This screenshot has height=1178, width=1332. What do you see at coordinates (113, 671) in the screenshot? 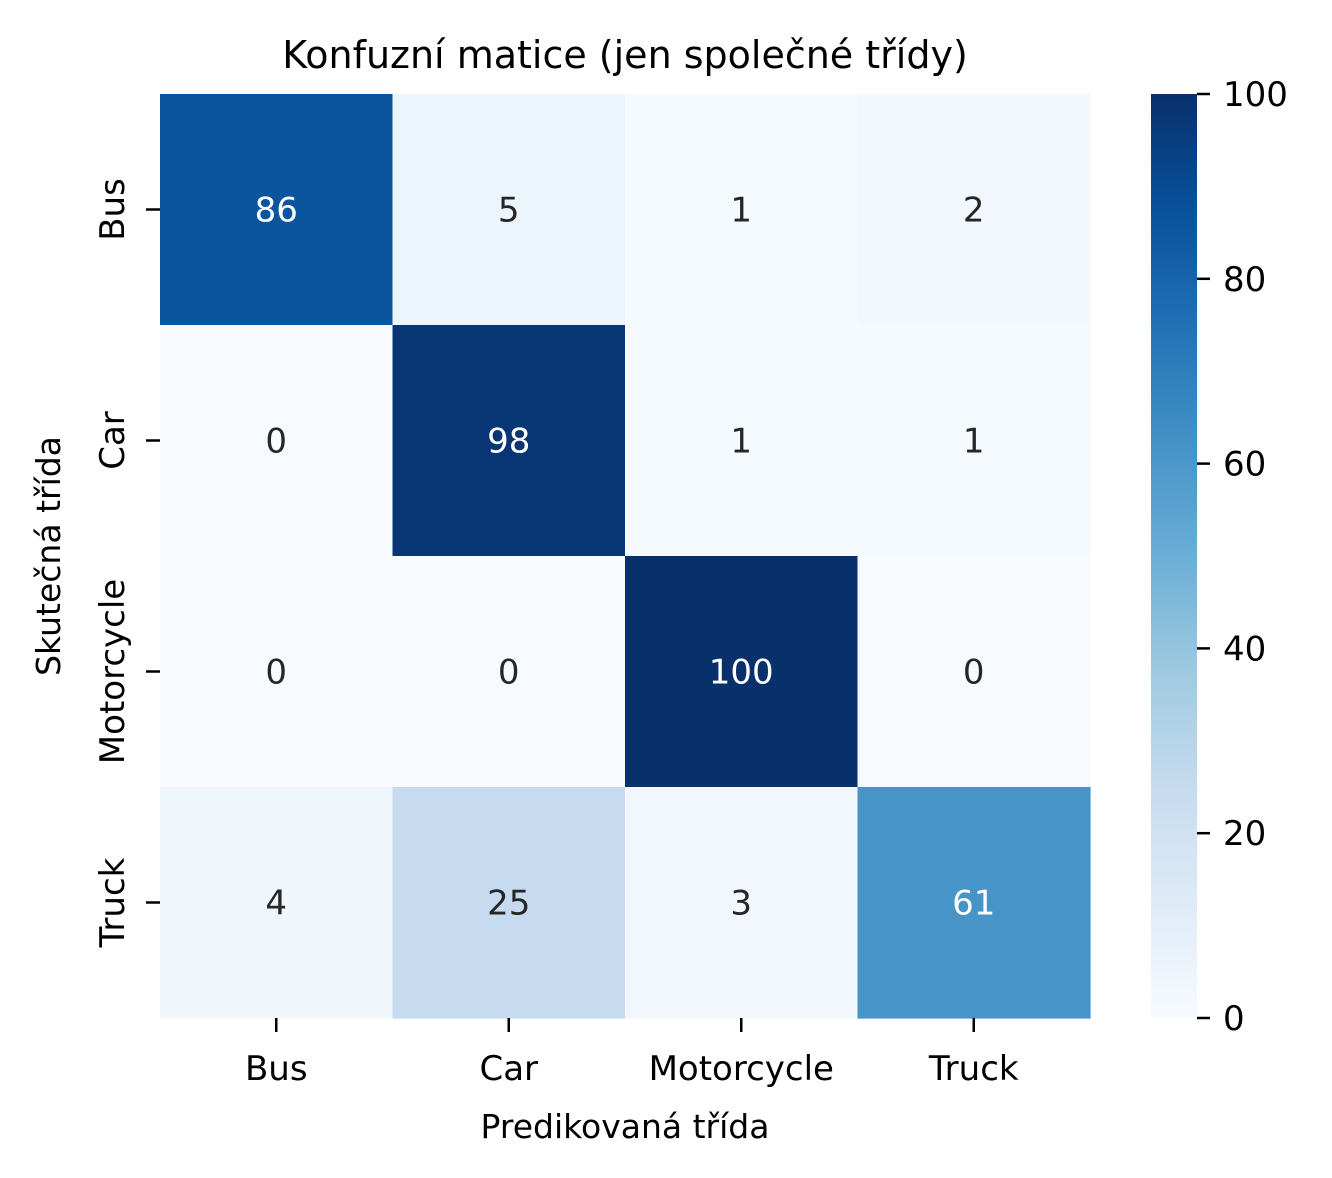
I see `y-tick-label: Motorcycle` at bounding box center [113, 671].